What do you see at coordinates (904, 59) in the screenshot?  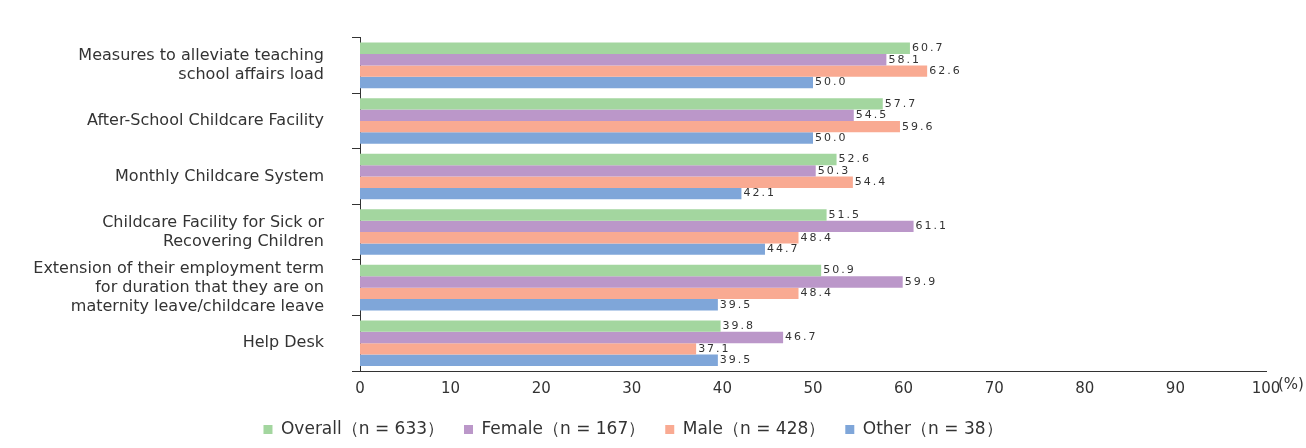 I see `data-label: 58.1` at bounding box center [904, 59].